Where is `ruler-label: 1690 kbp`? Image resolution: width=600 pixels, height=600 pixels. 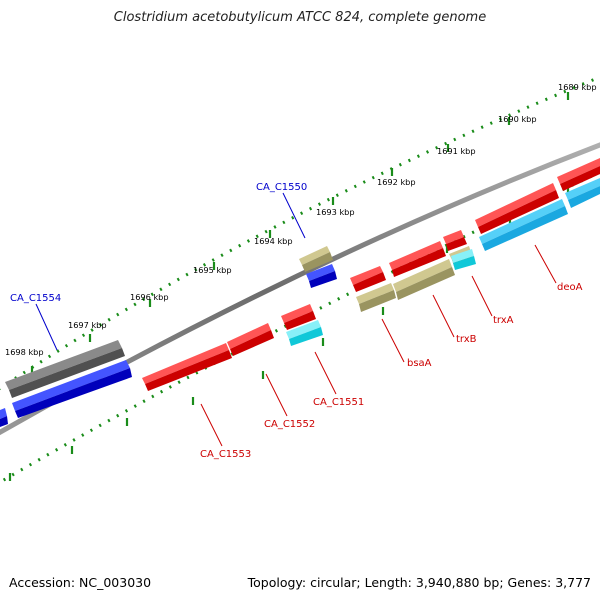 ruler-label: 1690 kbp is located at coordinates (517, 119).